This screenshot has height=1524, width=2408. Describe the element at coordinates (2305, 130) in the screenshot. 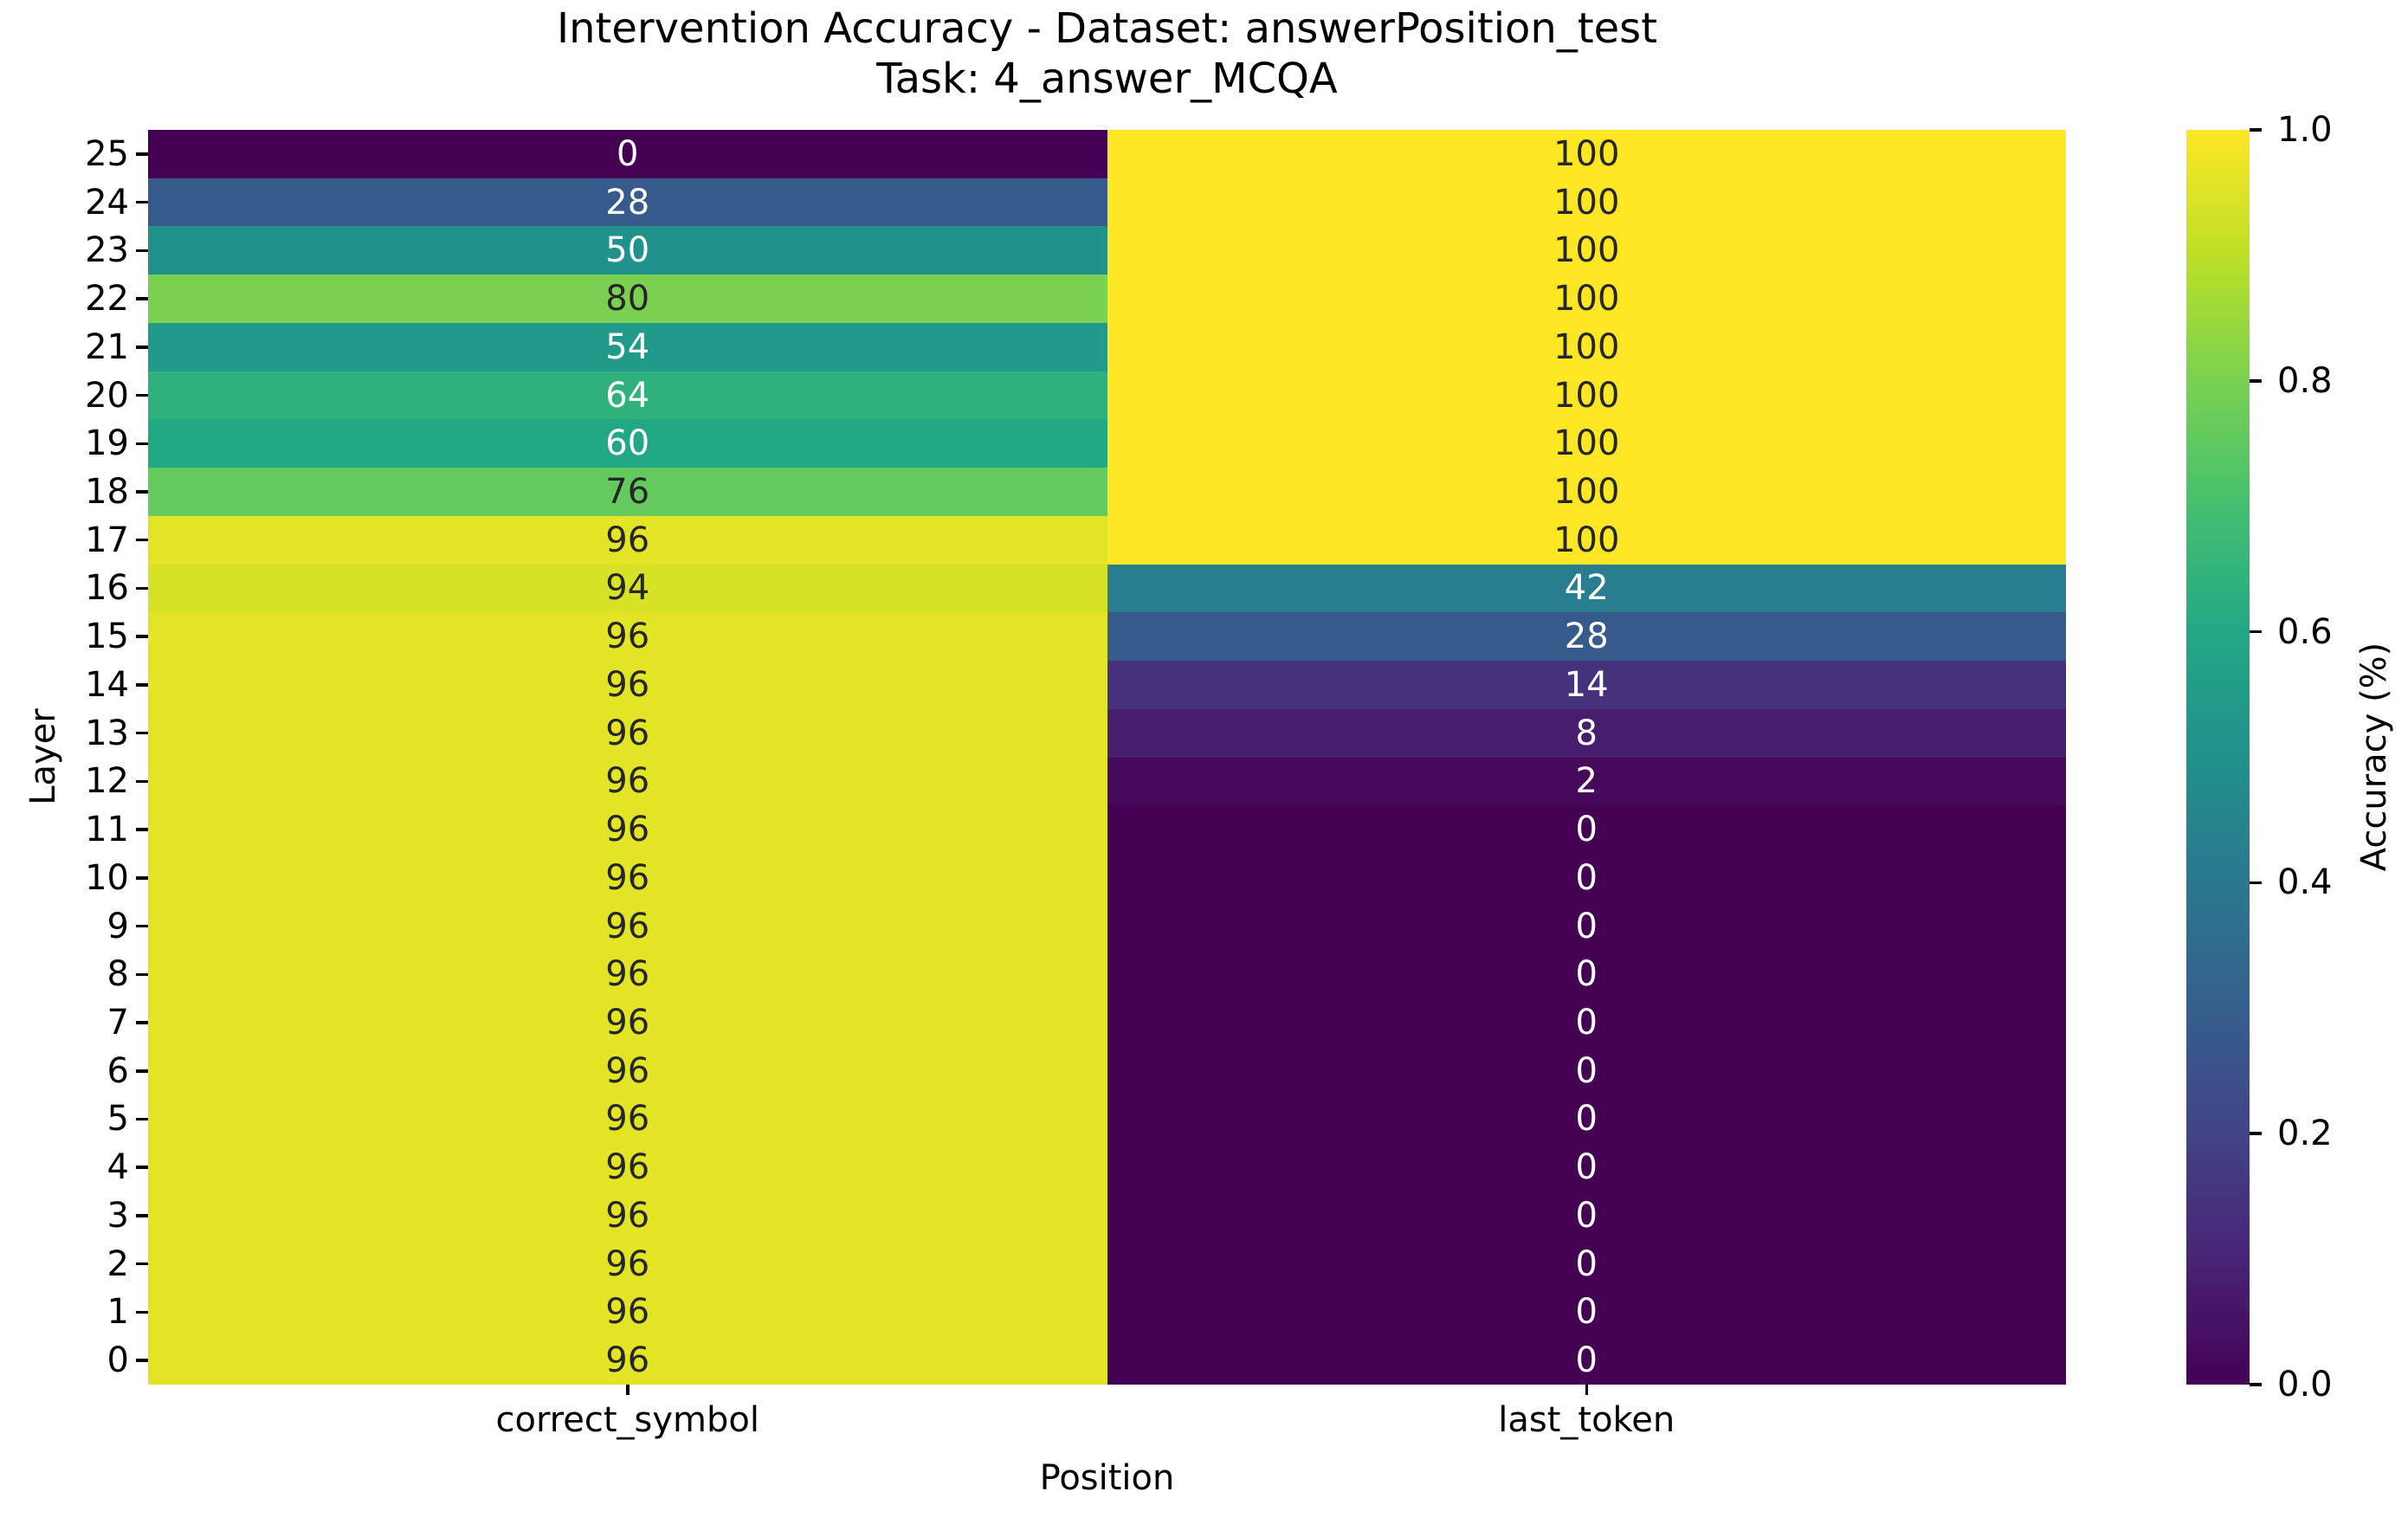

I see `colorbar-tick-label: 1.0` at that location.